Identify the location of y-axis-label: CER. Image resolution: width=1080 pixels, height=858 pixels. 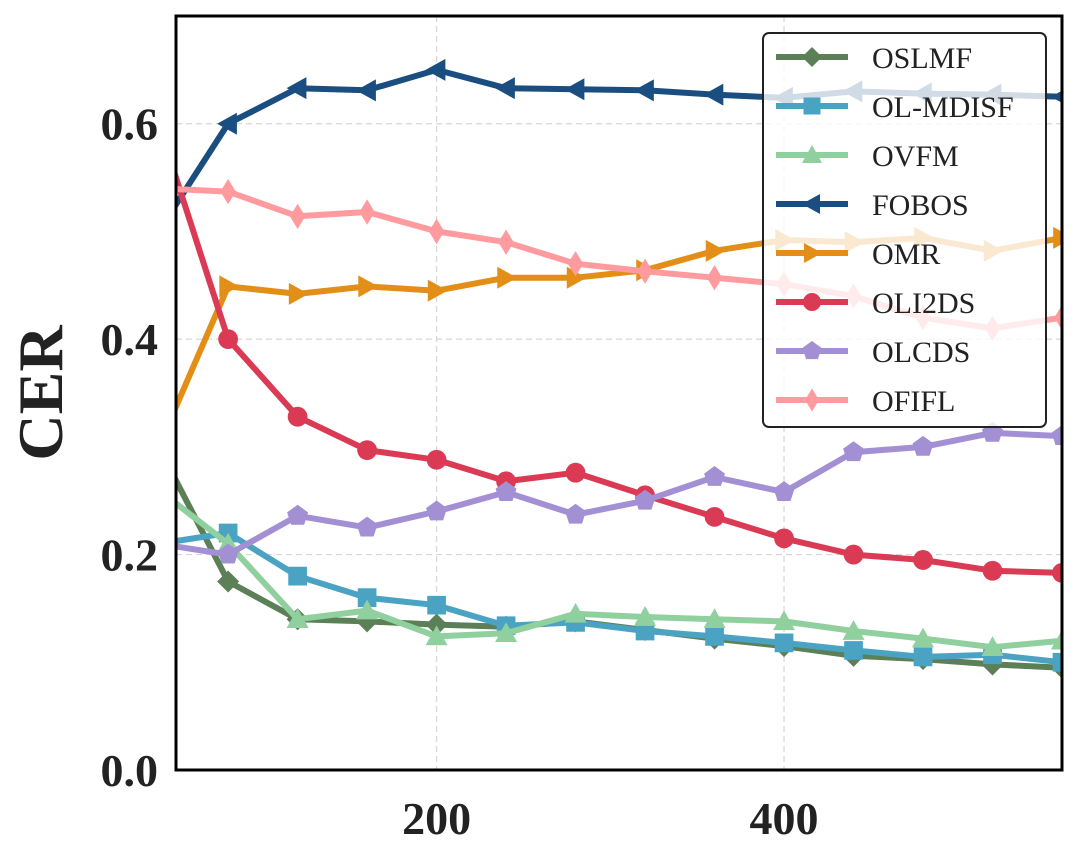
(40, 393).